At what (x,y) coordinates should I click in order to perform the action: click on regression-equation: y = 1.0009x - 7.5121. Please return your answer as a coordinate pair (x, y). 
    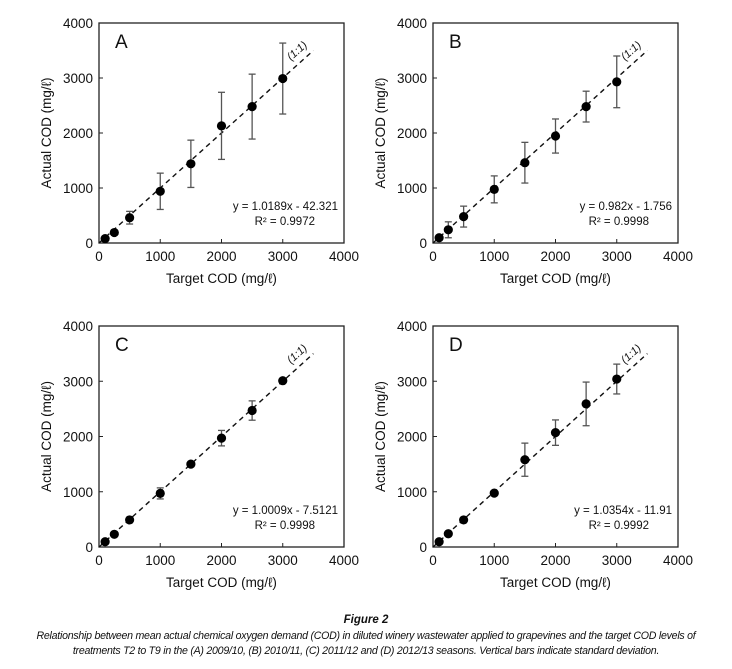
    Looking at the image, I should click on (285, 511).